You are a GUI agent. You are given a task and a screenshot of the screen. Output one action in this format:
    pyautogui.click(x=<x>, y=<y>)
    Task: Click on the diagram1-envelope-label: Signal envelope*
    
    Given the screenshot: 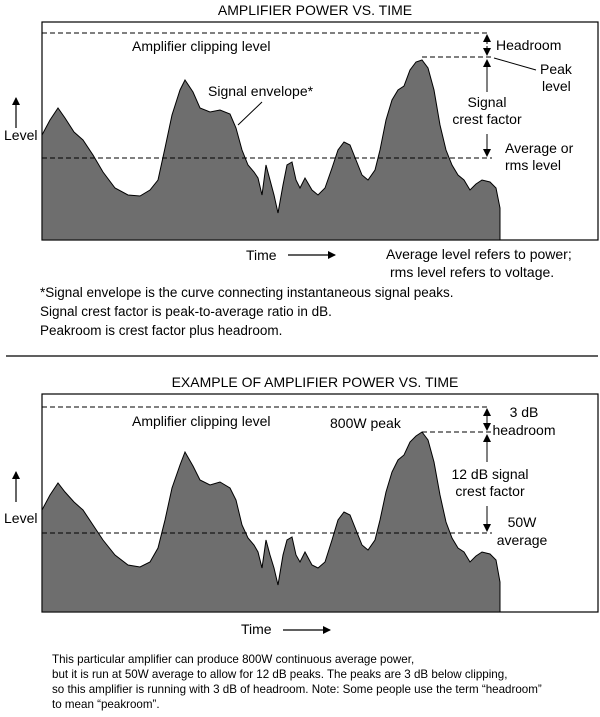 What is the action you would take?
    pyautogui.click(x=261, y=91)
    